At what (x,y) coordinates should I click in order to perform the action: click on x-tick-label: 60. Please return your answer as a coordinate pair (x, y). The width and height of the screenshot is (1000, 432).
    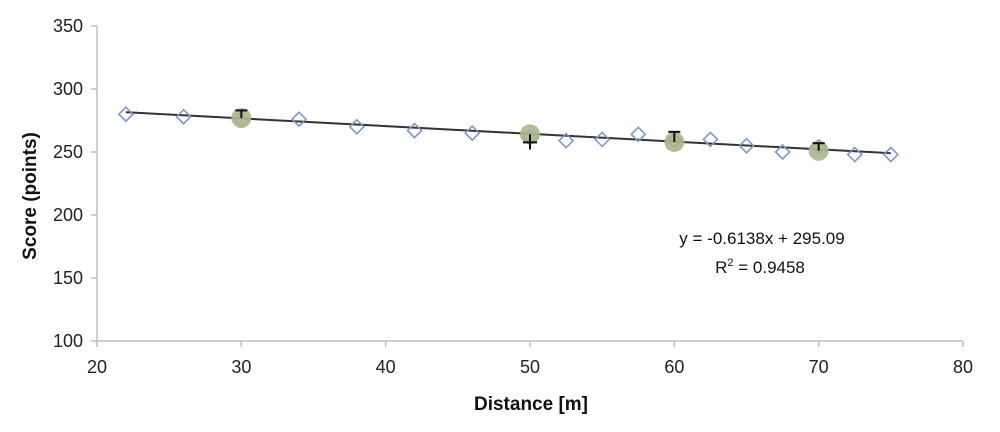
    Looking at the image, I should click on (674, 367).